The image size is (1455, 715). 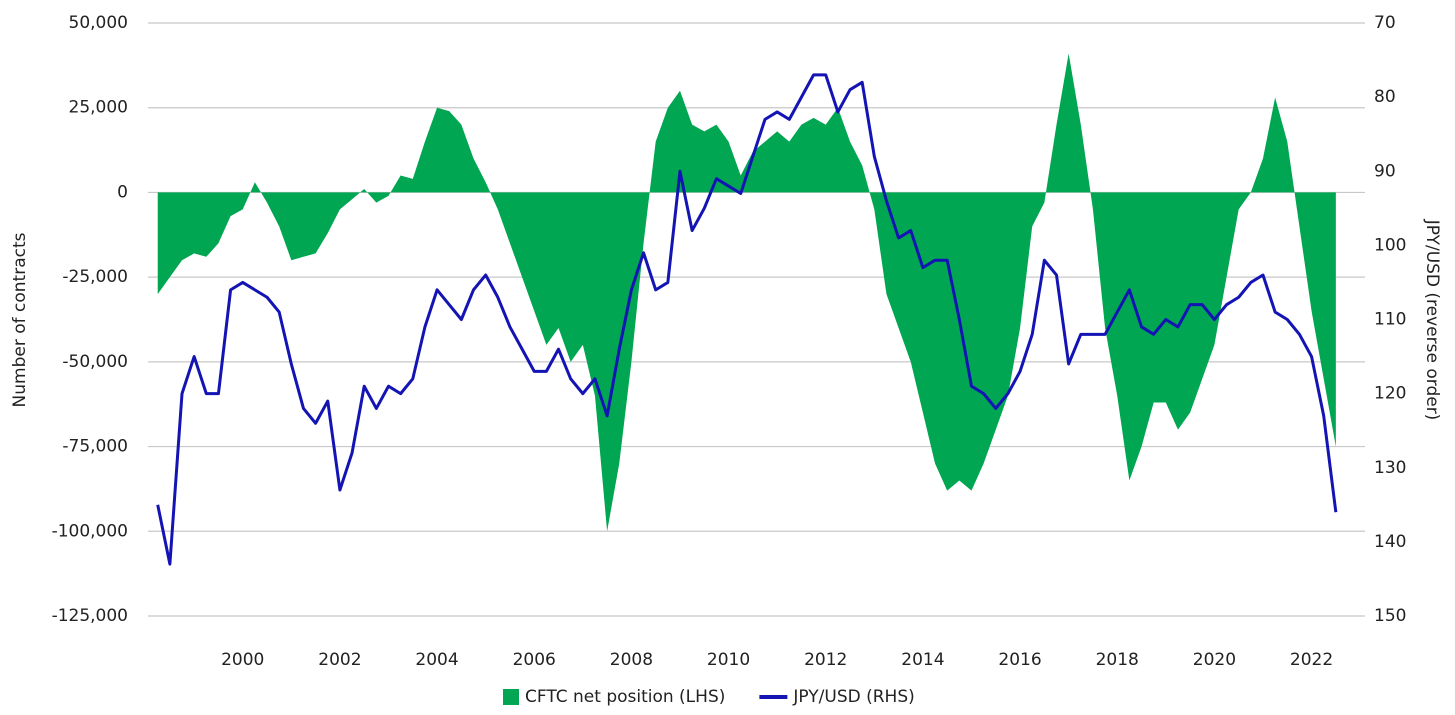 I want to click on y-tick-label: 25,000, so click(x=98, y=108).